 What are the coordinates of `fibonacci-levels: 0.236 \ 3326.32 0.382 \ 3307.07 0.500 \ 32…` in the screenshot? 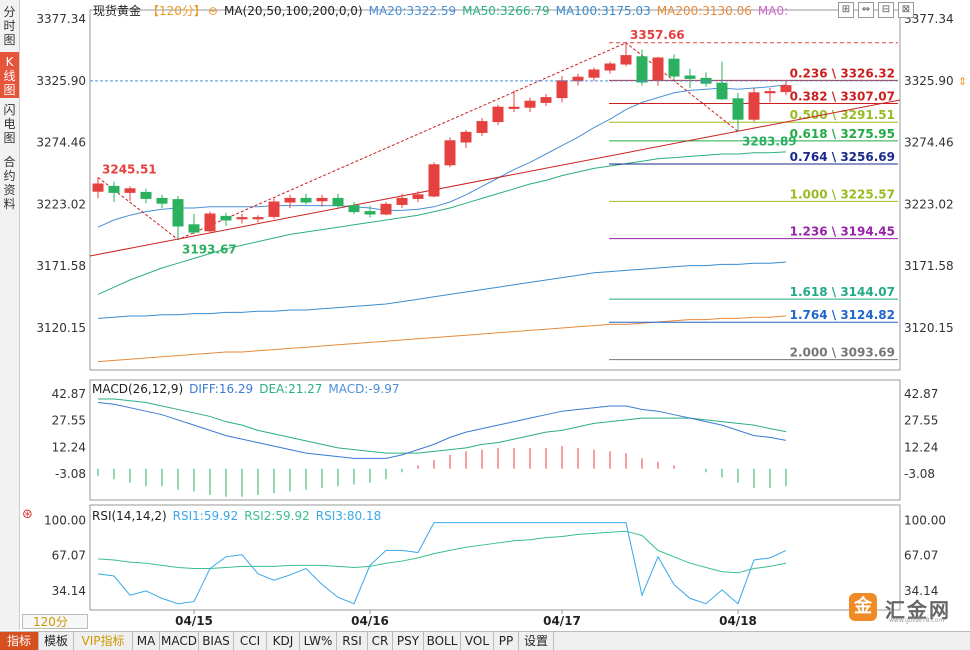 It's located at (753, 201).